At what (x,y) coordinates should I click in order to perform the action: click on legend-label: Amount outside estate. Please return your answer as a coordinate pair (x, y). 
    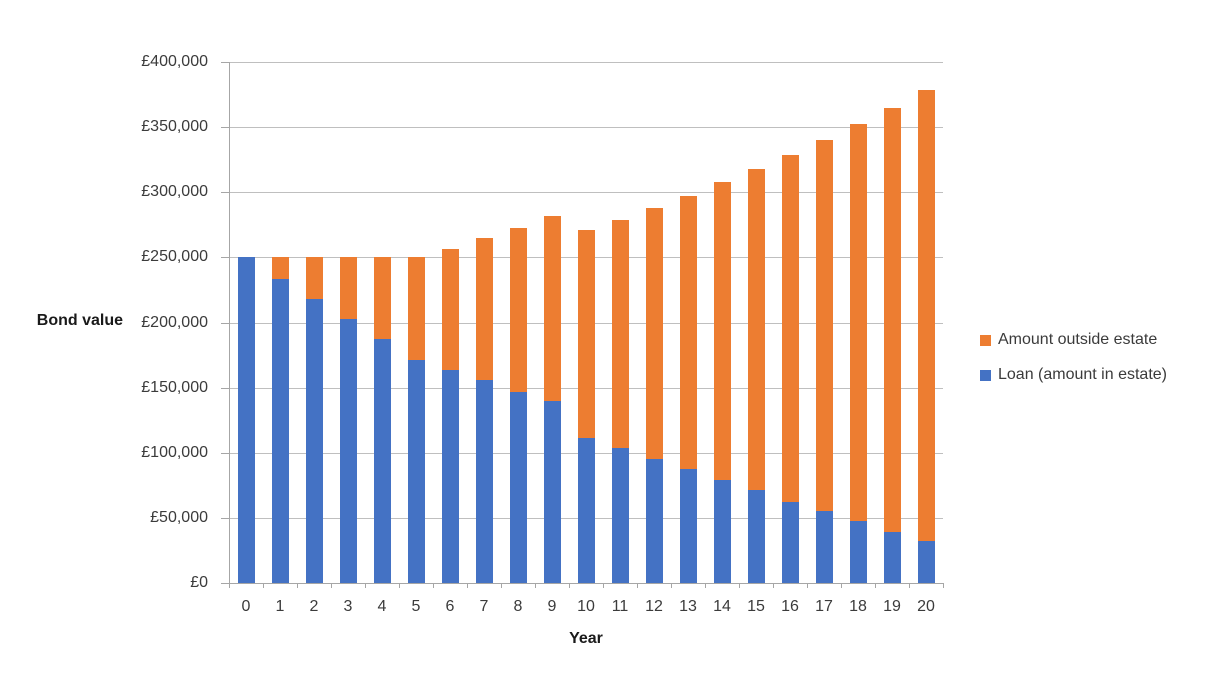
    Looking at the image, I should click on (1078, 339).